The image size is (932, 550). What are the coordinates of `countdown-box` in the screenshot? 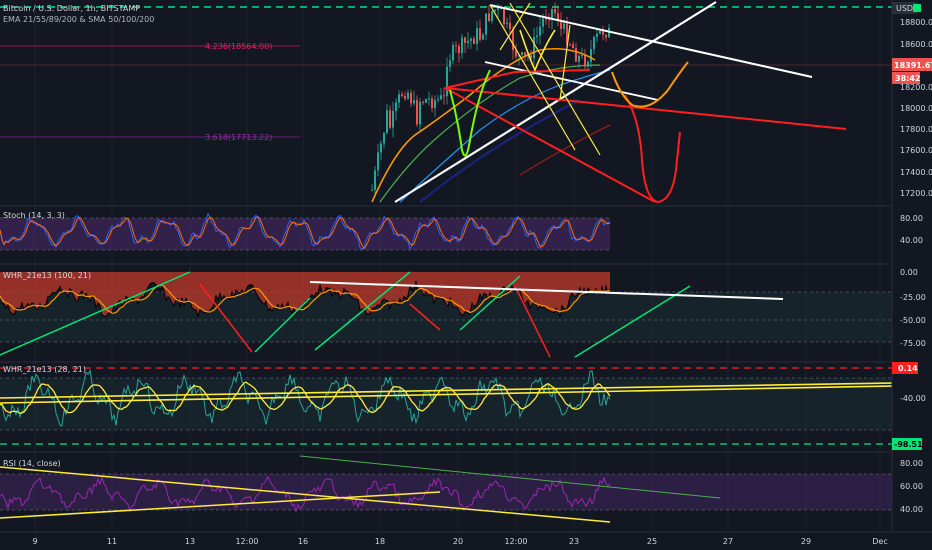 It's located at (906, 78).